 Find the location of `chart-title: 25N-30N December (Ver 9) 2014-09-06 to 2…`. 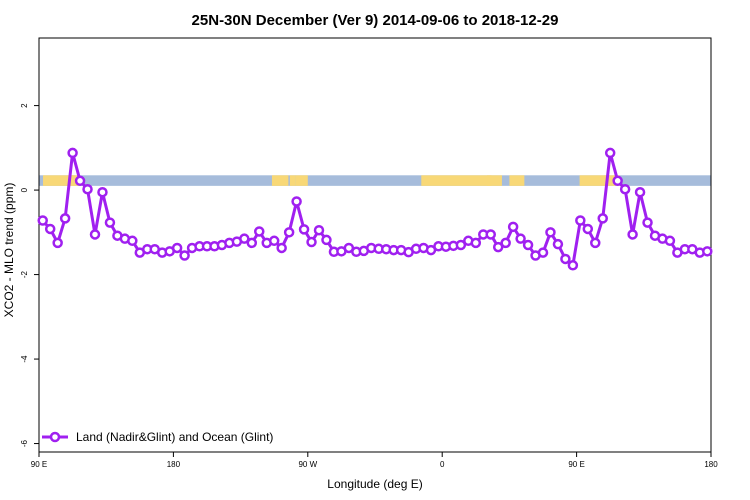

chart-title: 25N-30N December (Ver 9) 2014-09-06 to 2… is located at coordinates (375, 20).